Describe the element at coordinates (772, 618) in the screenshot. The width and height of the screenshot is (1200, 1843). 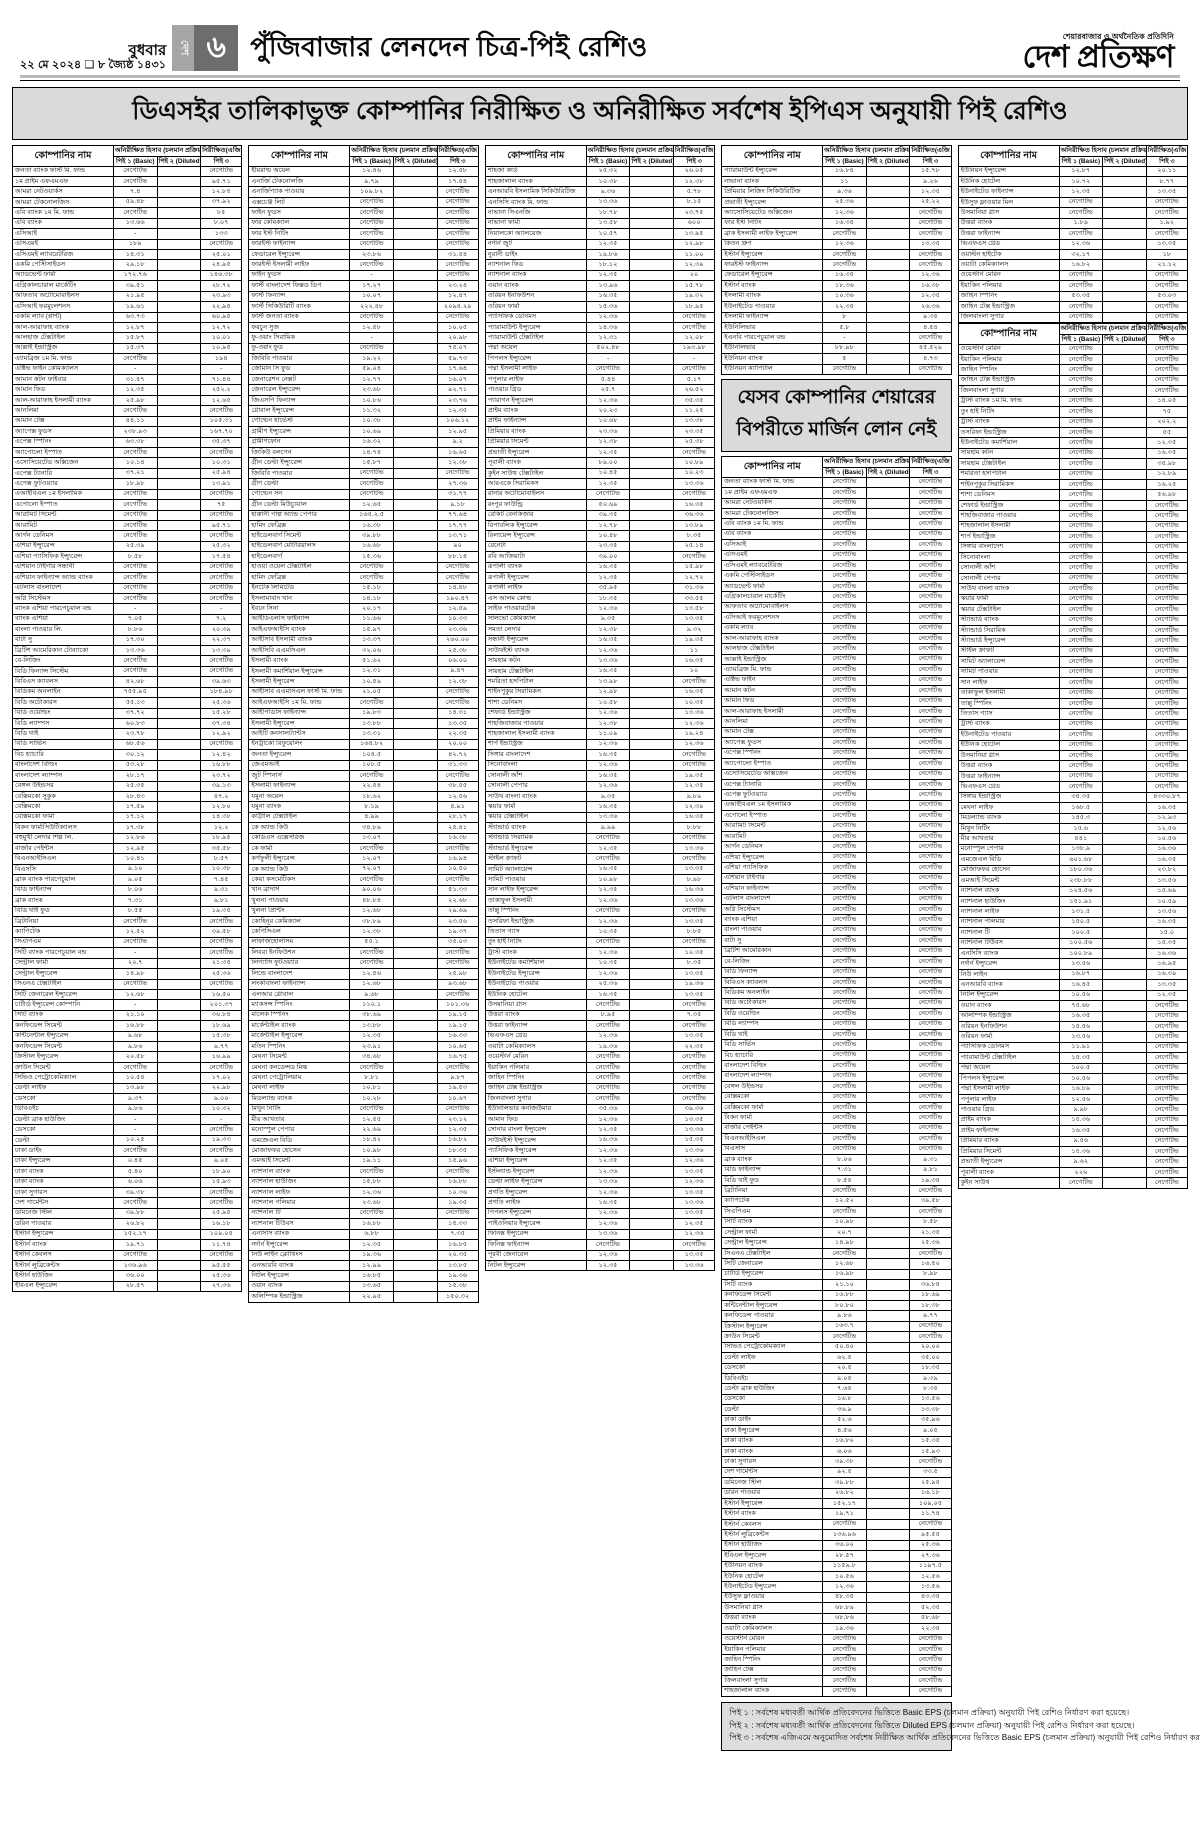
I see `company-name-cell: এসিআই ফরমুলেশনস` at that location.